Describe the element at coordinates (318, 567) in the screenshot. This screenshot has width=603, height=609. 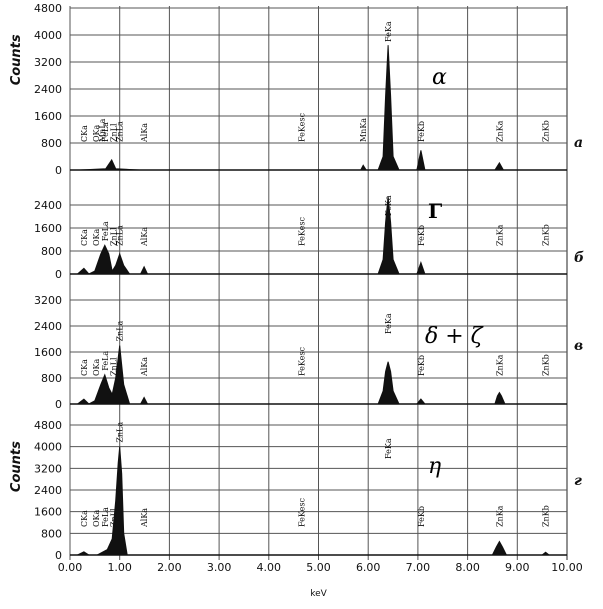
I see `x-tick-label: 5.00` at that location.